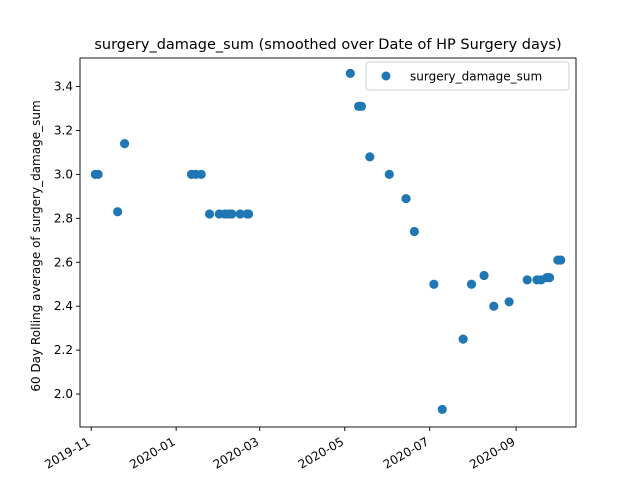 This screenshot has width=640, height=480. What do you see at coordinates (386, 76) in the screenshot?
I see `legend-marker` at bounding box center [386, 76].